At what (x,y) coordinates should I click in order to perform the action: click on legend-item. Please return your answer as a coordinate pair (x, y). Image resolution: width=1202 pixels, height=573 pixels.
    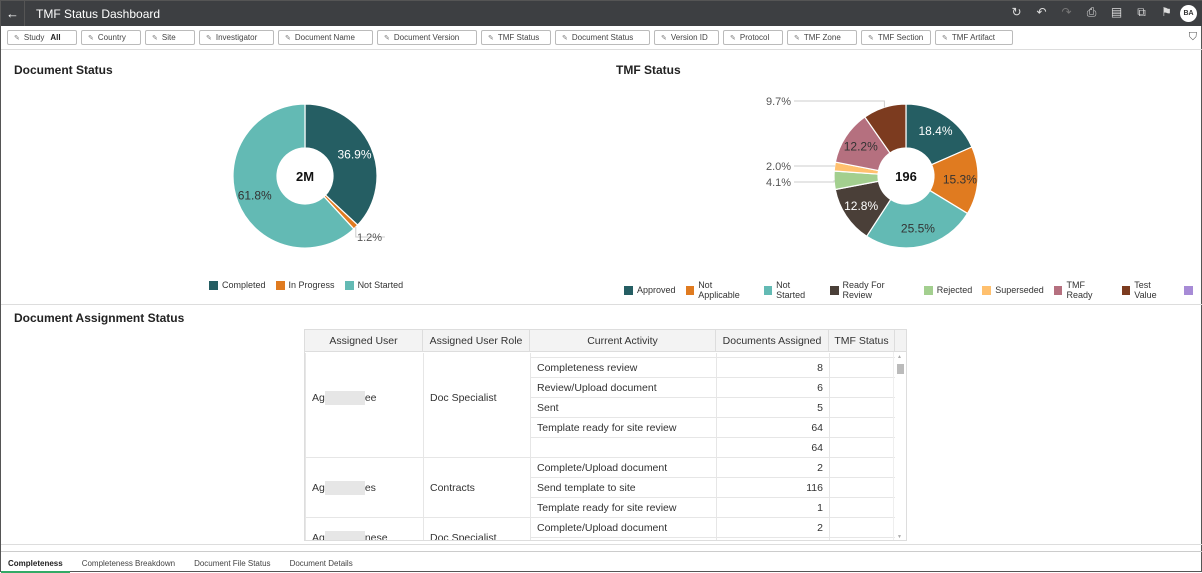
    Looking at the image, I should click on (1190, 290).